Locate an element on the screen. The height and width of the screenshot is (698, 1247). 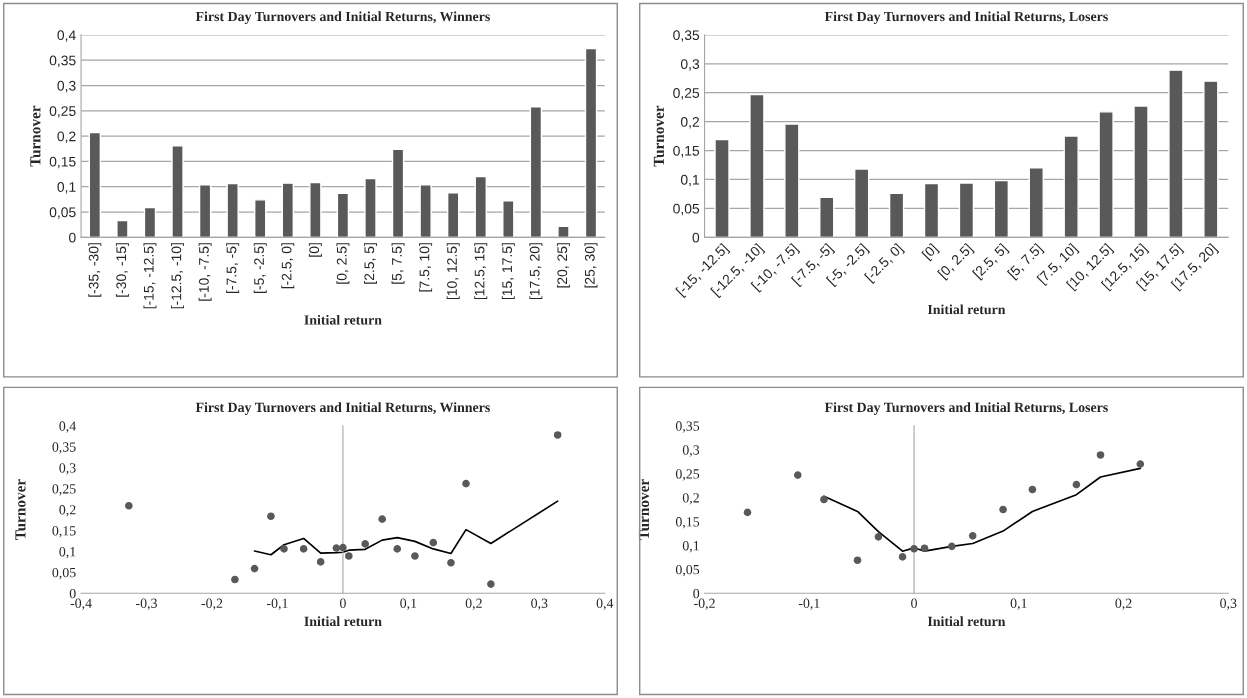
x-tick-label: -0,3 is located at coordinates (146, 604).